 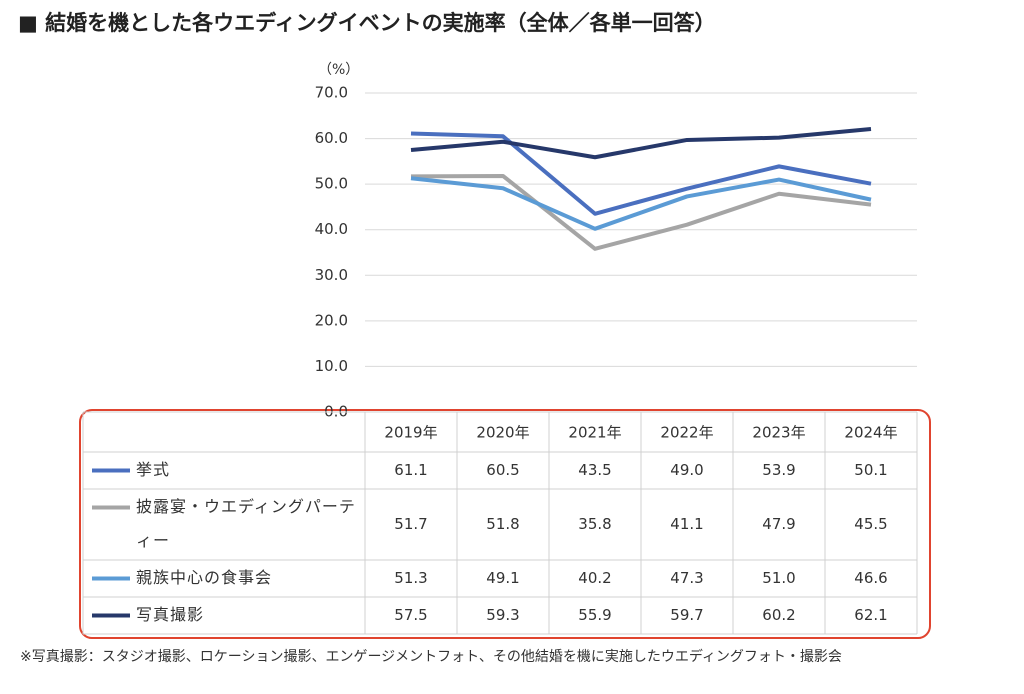 What do you see at coordinates (778, 524) in the screenshot?
I see `table-value: 47.9` at bounding box center [778, 524].